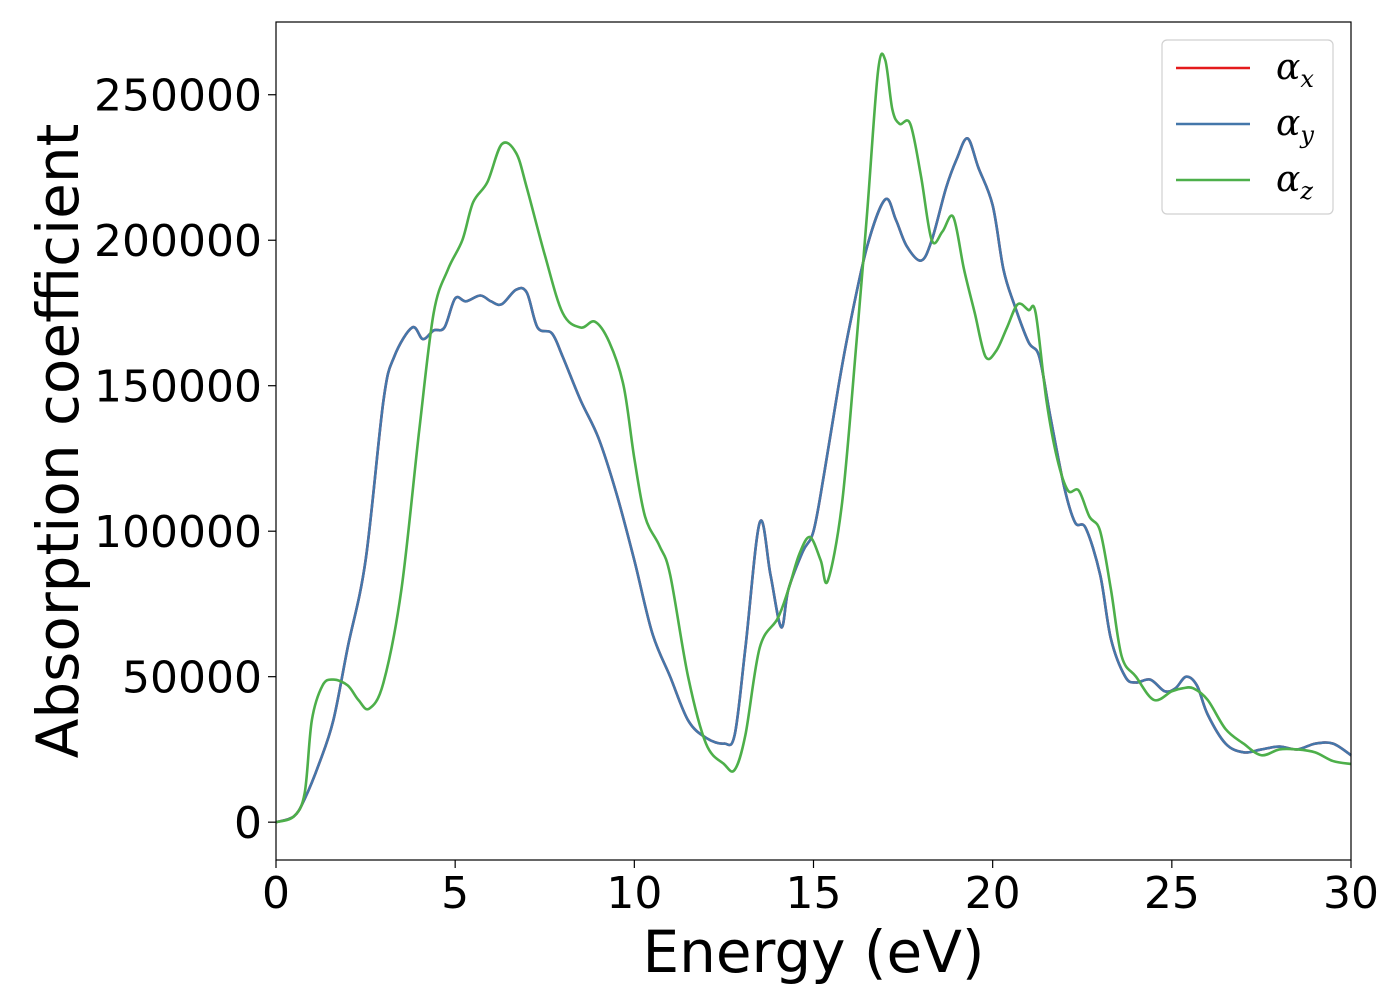 The image size is (1400, 1000). Describe the element at coordinates (814, 893) in the screenshot. I see `x-tick-label: 15` at that location.